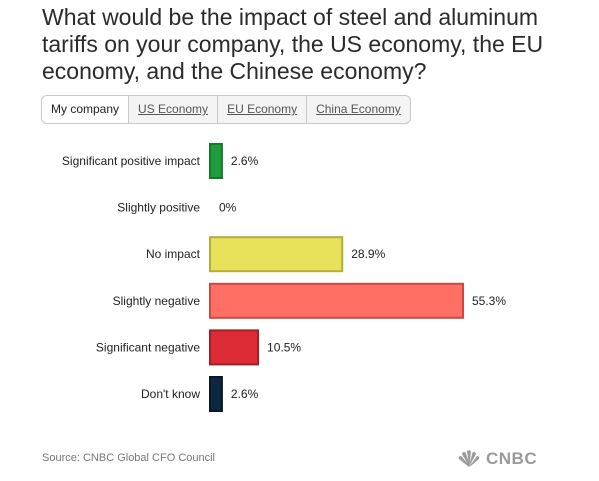  I want to click on tab-my-company: My company, so click(86, 109).